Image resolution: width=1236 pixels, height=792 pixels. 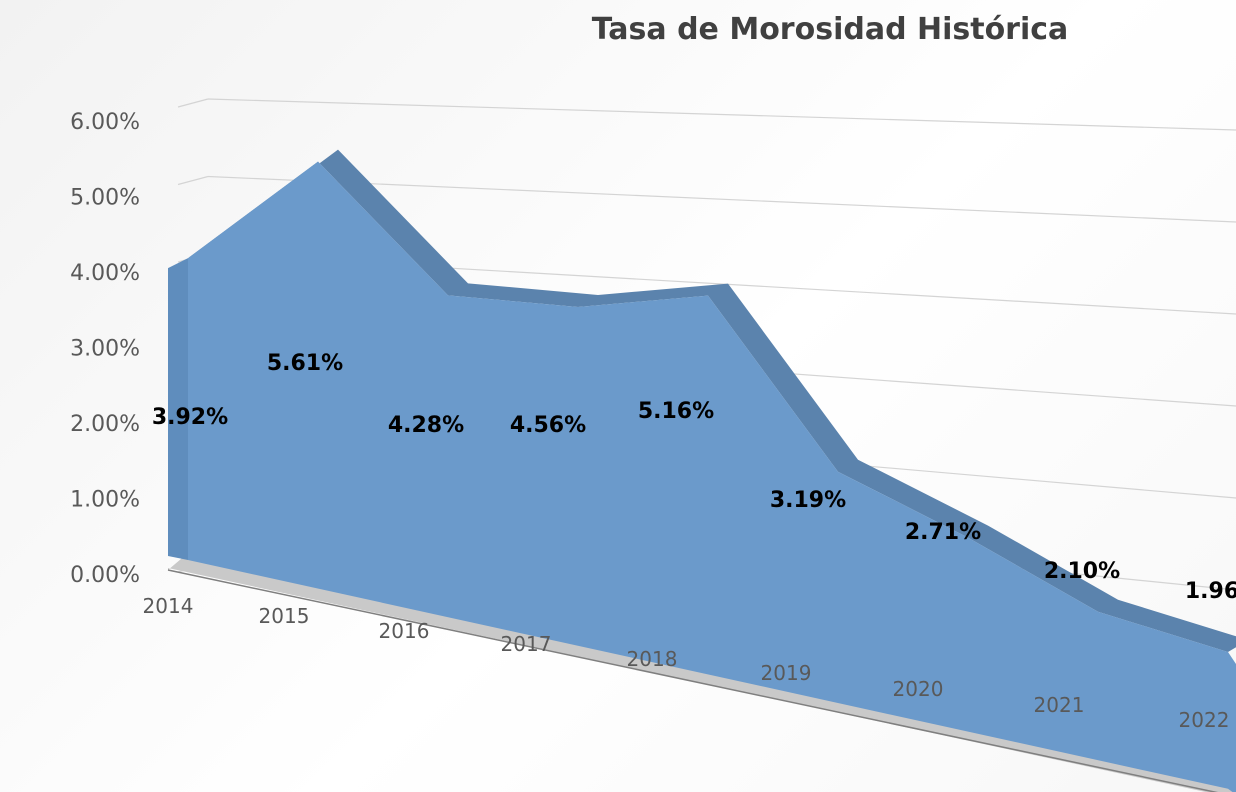 What do you see at coordinates (943, 532) in the screenshot?
I see `data-label-2020: 2.71%` at bounding box center [943, 532].